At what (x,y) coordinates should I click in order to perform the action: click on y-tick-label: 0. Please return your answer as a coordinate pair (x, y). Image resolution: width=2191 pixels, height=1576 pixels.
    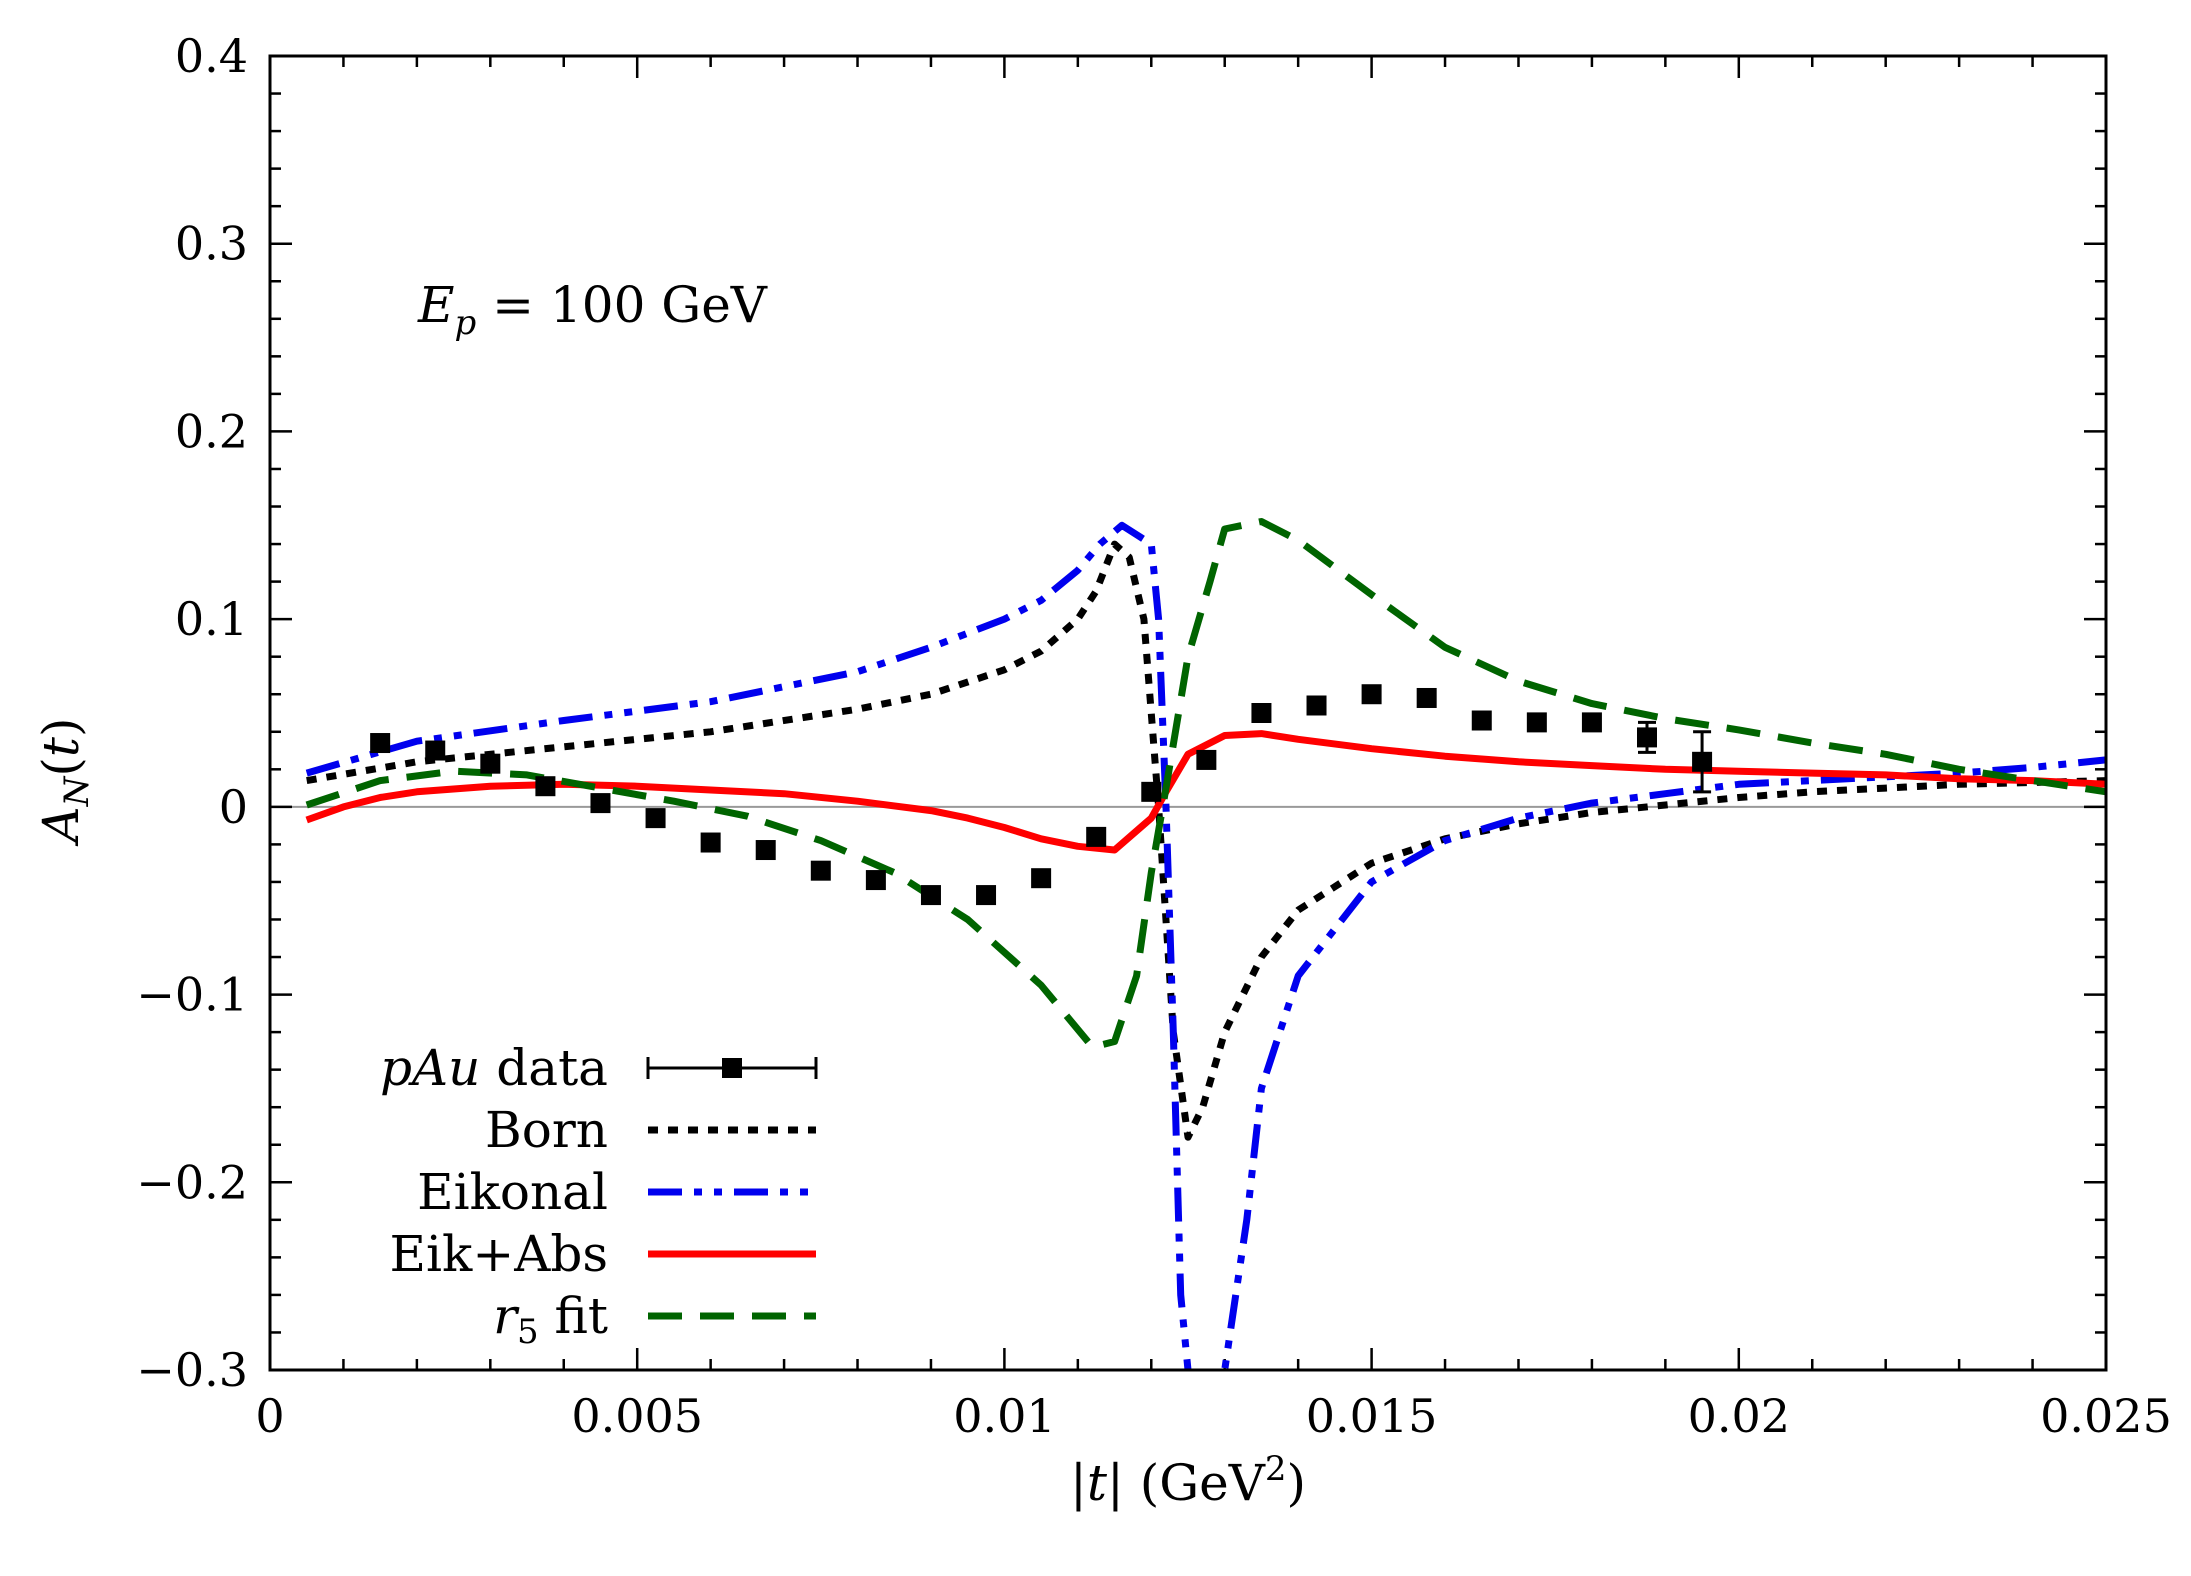
    Looking at the image, I should click on (233, 807).